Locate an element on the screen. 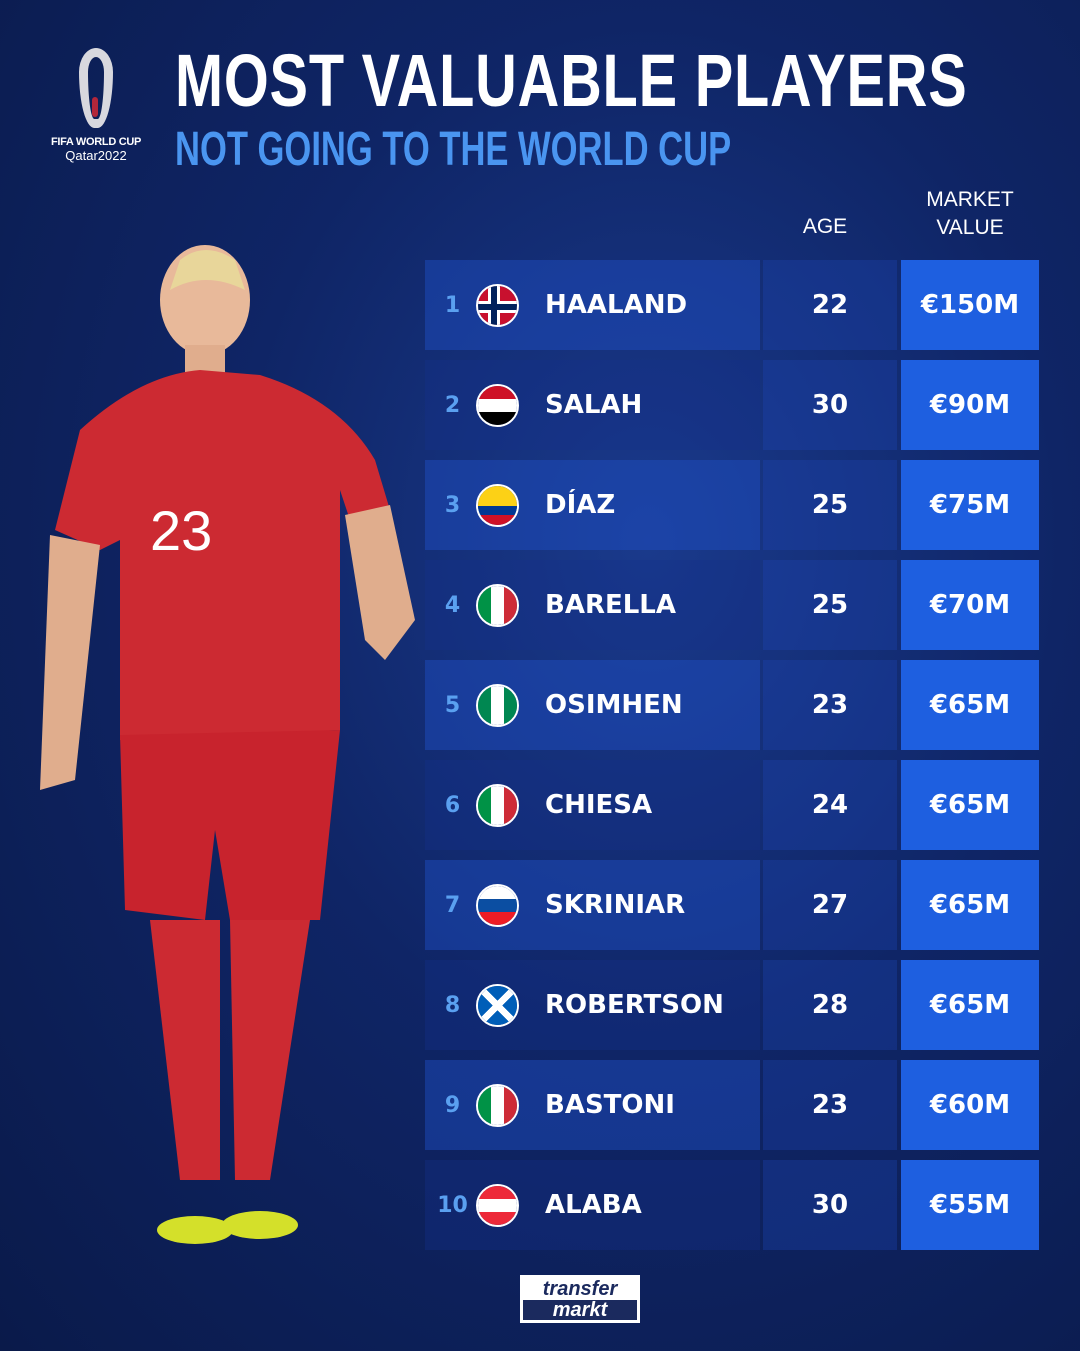  flag-colombia-icon is located at coordinates (497, 505).